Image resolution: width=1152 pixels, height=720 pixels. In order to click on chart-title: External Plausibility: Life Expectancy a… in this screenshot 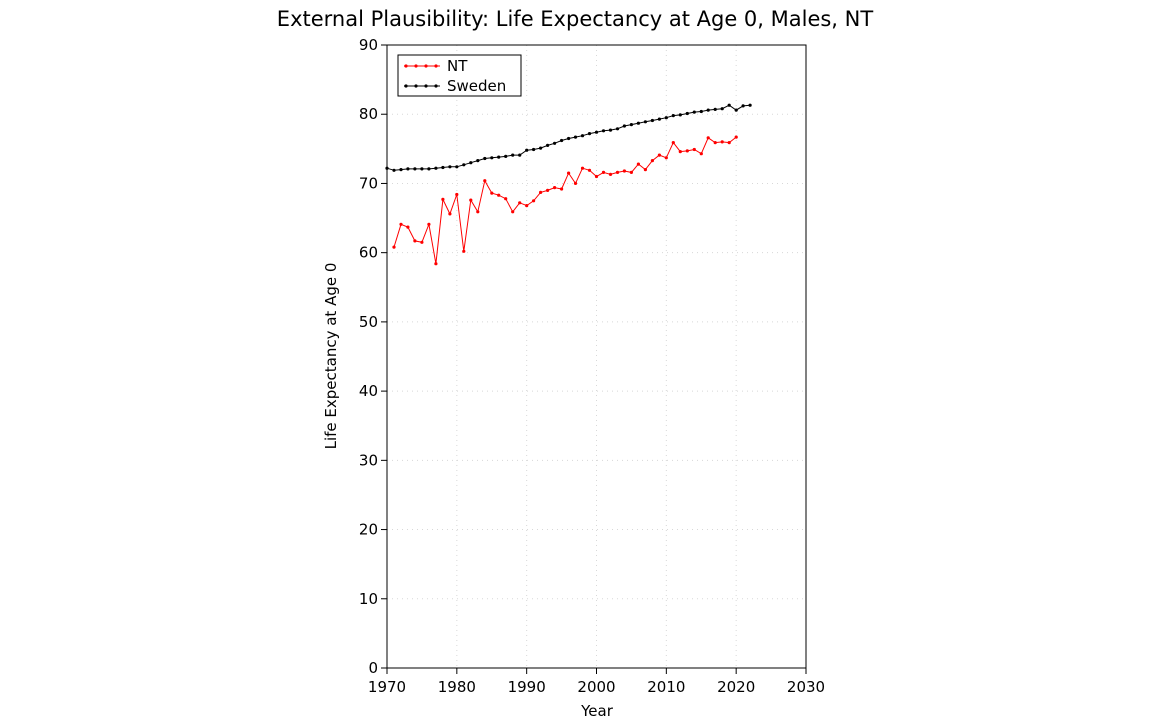, I will do `click(575, 19)`.